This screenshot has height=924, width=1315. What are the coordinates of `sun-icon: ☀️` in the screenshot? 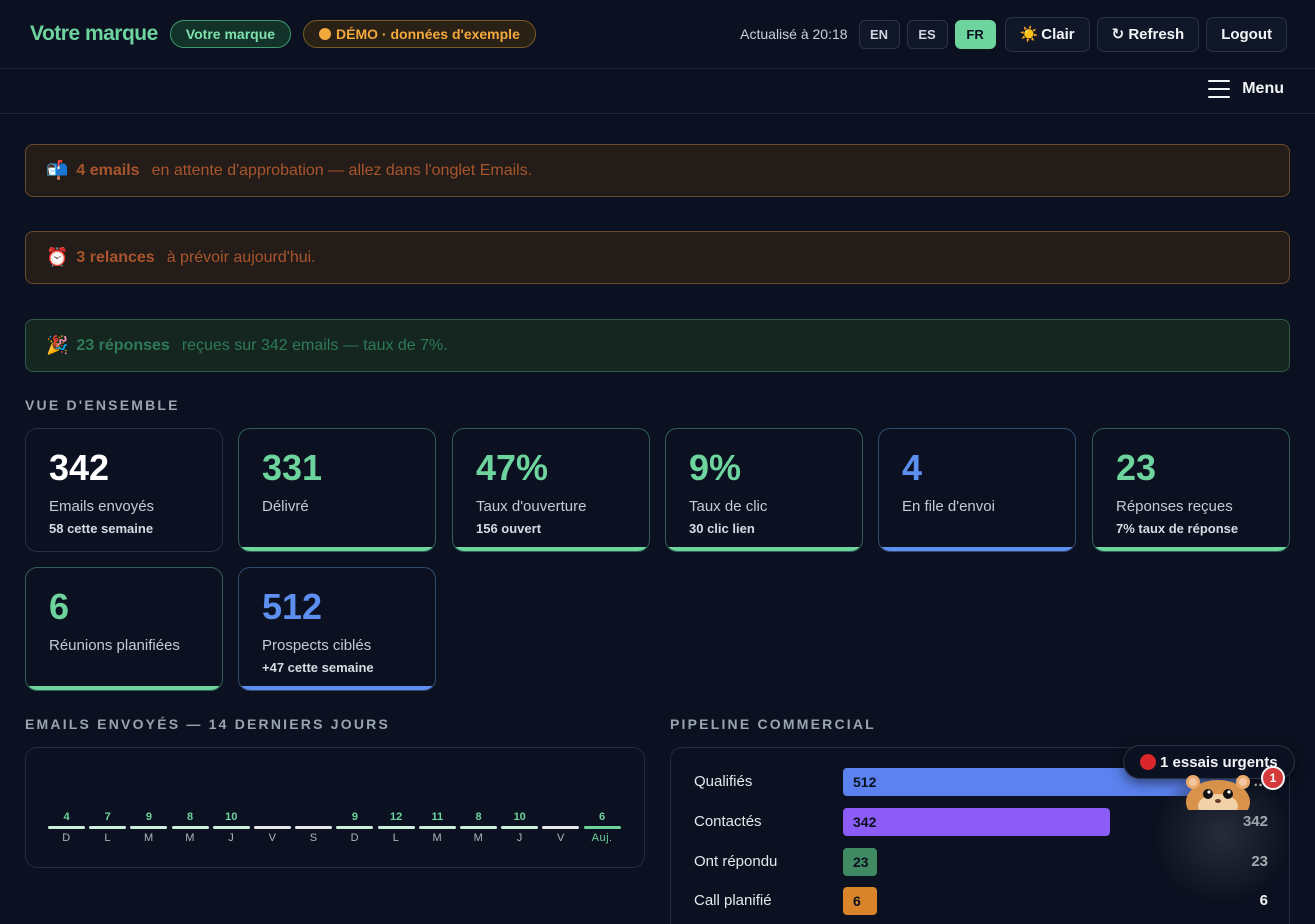 It's located at (1029, 34).